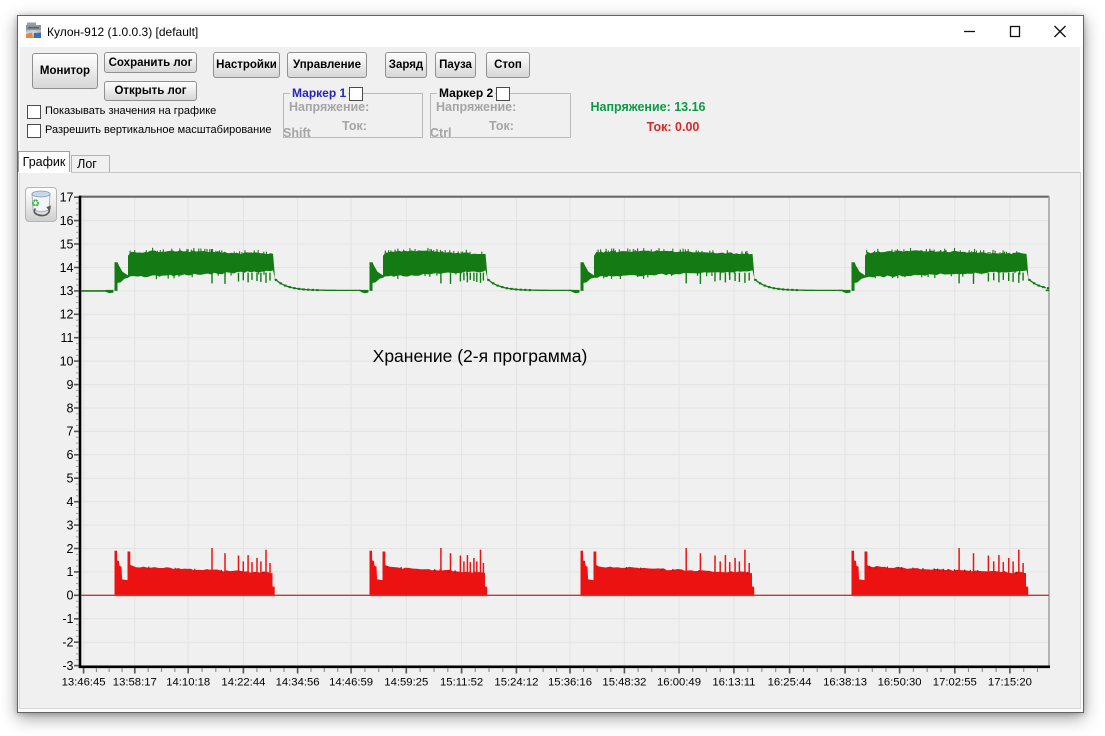 The height and width of the screenshot is (736, 1105). I want to click on svg-text: 1, so click(70, 572).